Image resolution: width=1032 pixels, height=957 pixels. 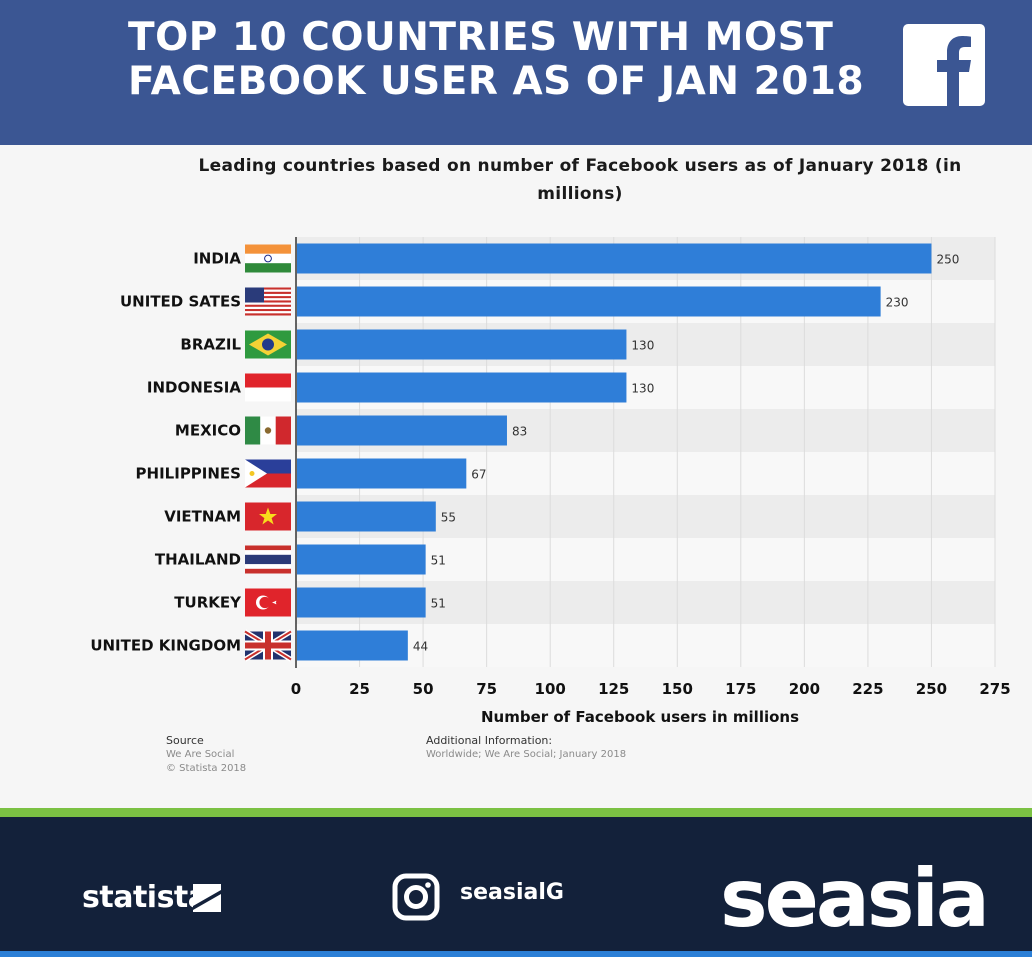 I want to click on source-line-1: We Are Social, so click(x=200, y=754).